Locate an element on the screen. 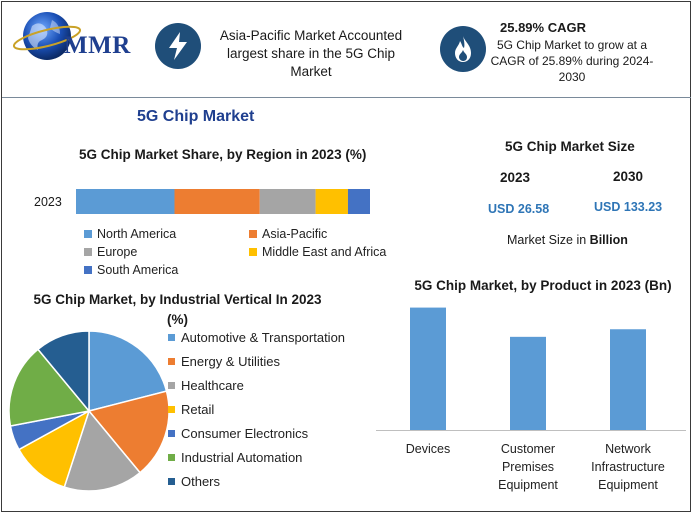 This screenshot has height=514, width=693. category-label-line: Premises is located at coordinates (528, 467).